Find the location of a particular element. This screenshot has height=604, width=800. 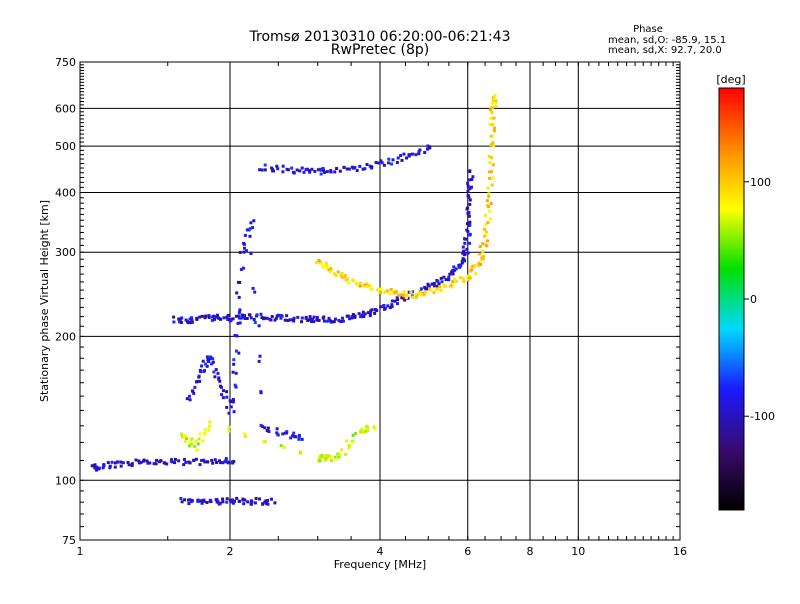

x-tick-label: 8 is located at coordinates (530, 551).